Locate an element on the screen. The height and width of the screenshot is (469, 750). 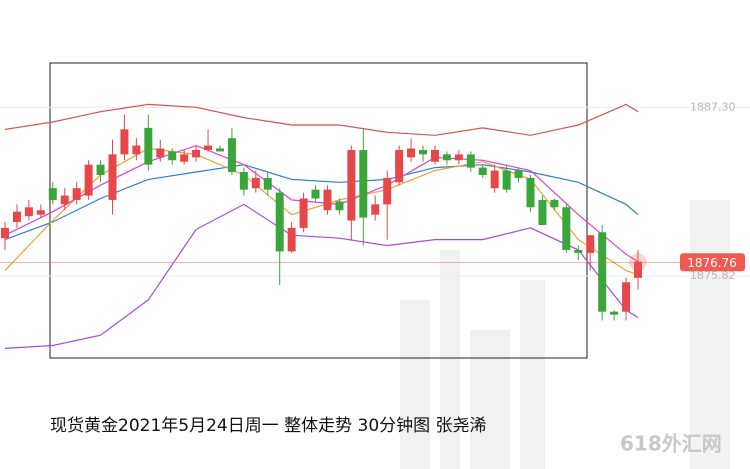
watermark: 618外汇网 is located at coordinates (671, 444).